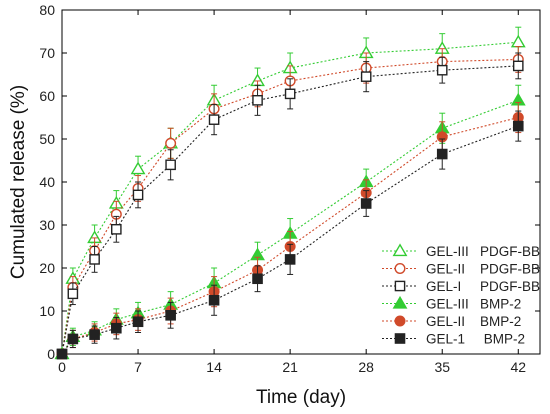  Describe the element at coordinates (47, 311) in the screenshot. I see `y-tick-label: 10` at that location.